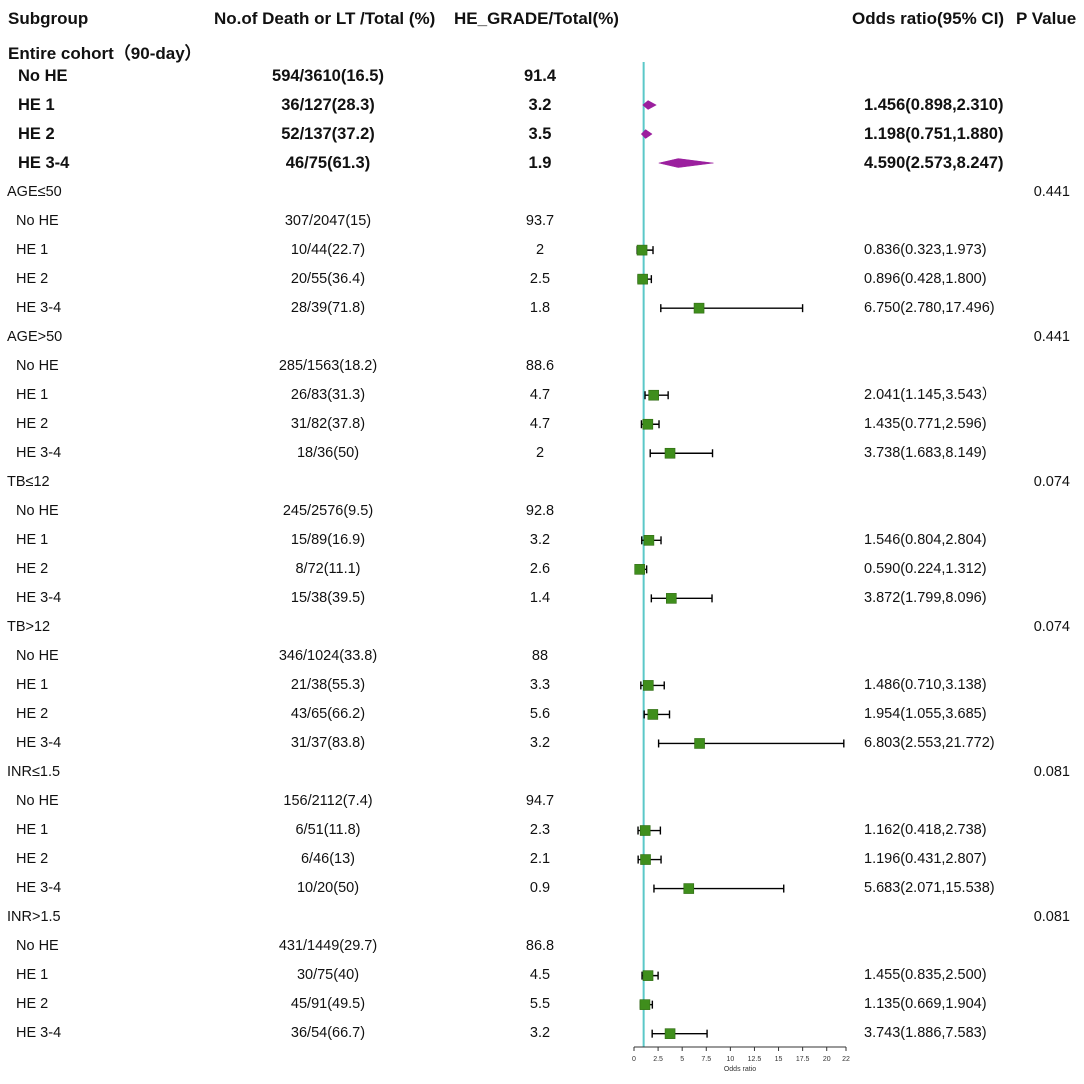 This screenshot has width=1084, height=1084. I want to click on deaths-cell-text: 28/39(71.8), so click(328, 307).